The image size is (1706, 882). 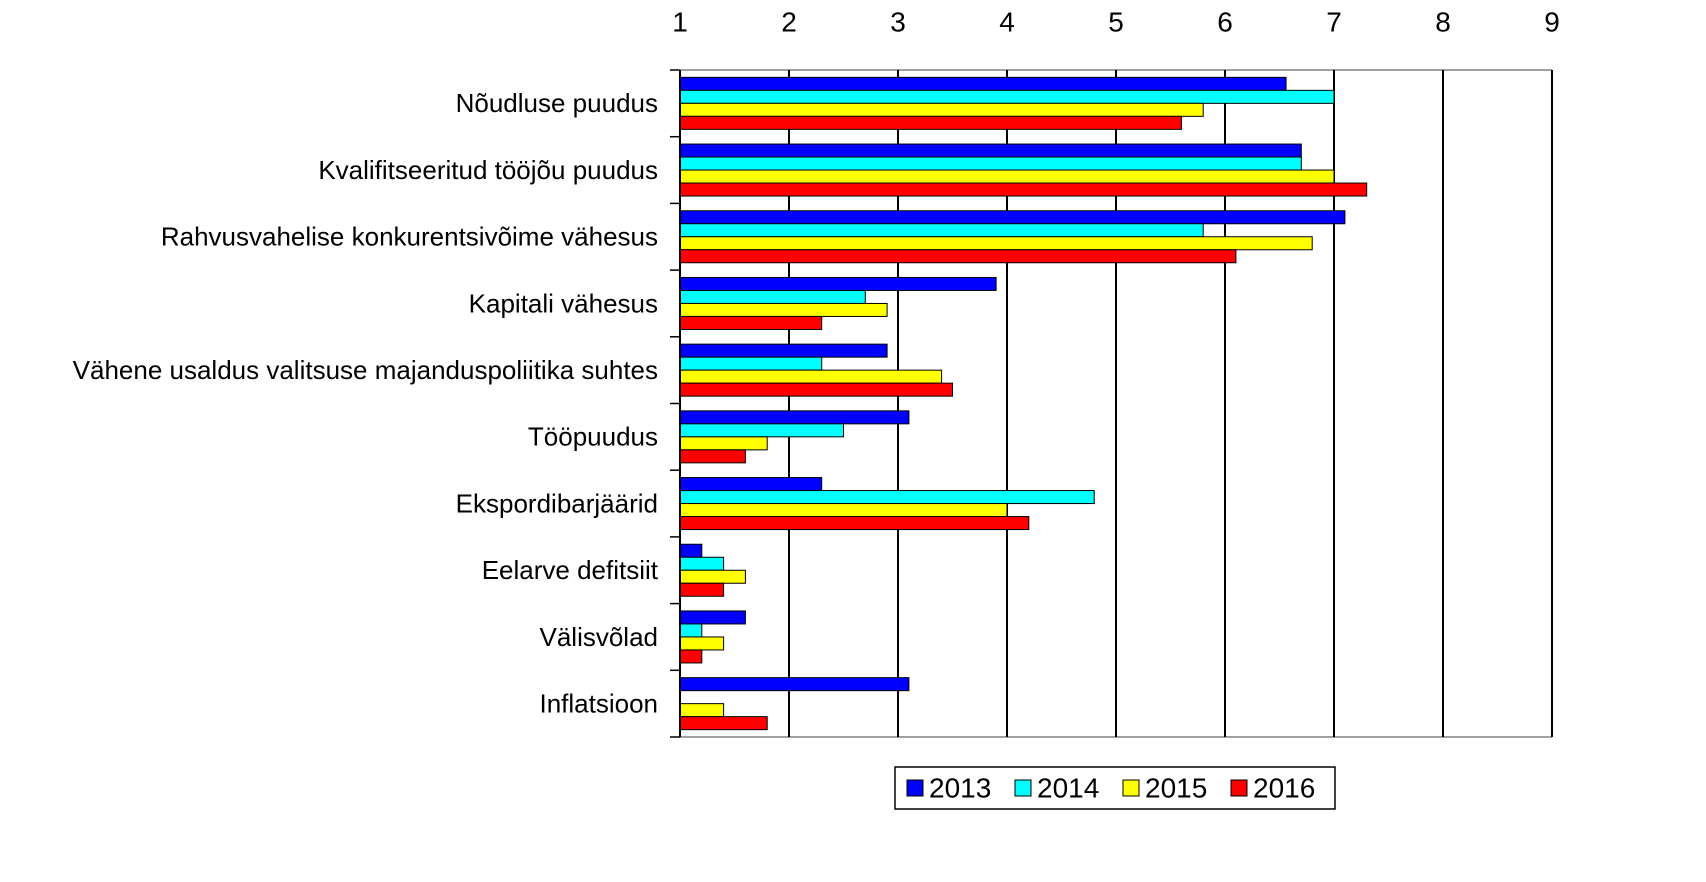 I want to click on x-tick-label: 6, so click(x=1225, y=21).